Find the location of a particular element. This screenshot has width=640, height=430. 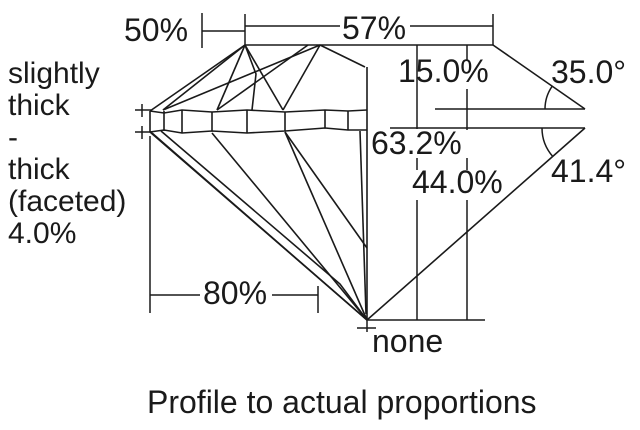

lower-girdle-label: 80% is located at coordinates (235, 293).